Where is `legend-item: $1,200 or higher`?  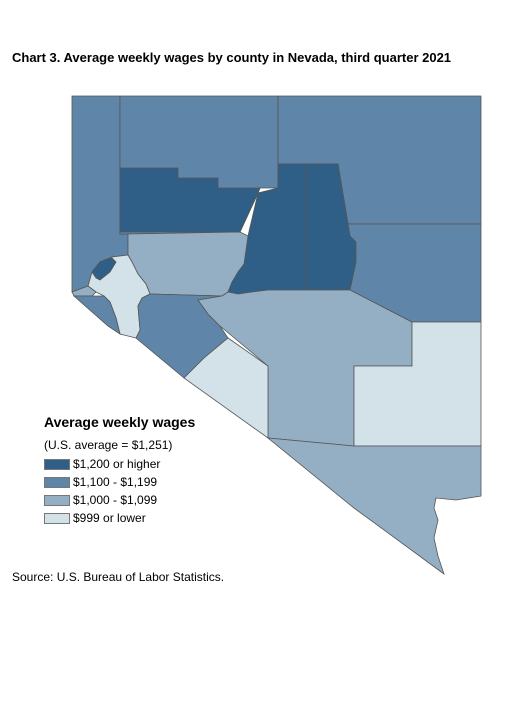 legend-item: $1,200 or higher is located at coordinates (119, 464).